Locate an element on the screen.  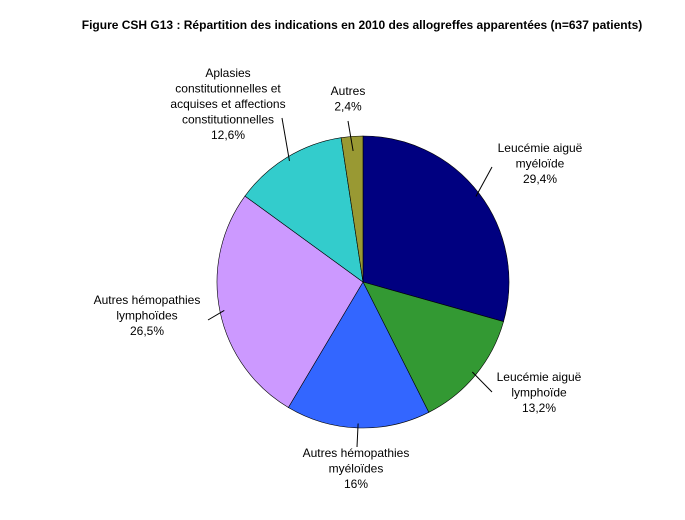
slice-label-line: myéloïdes is located at coordinates (356, 469).